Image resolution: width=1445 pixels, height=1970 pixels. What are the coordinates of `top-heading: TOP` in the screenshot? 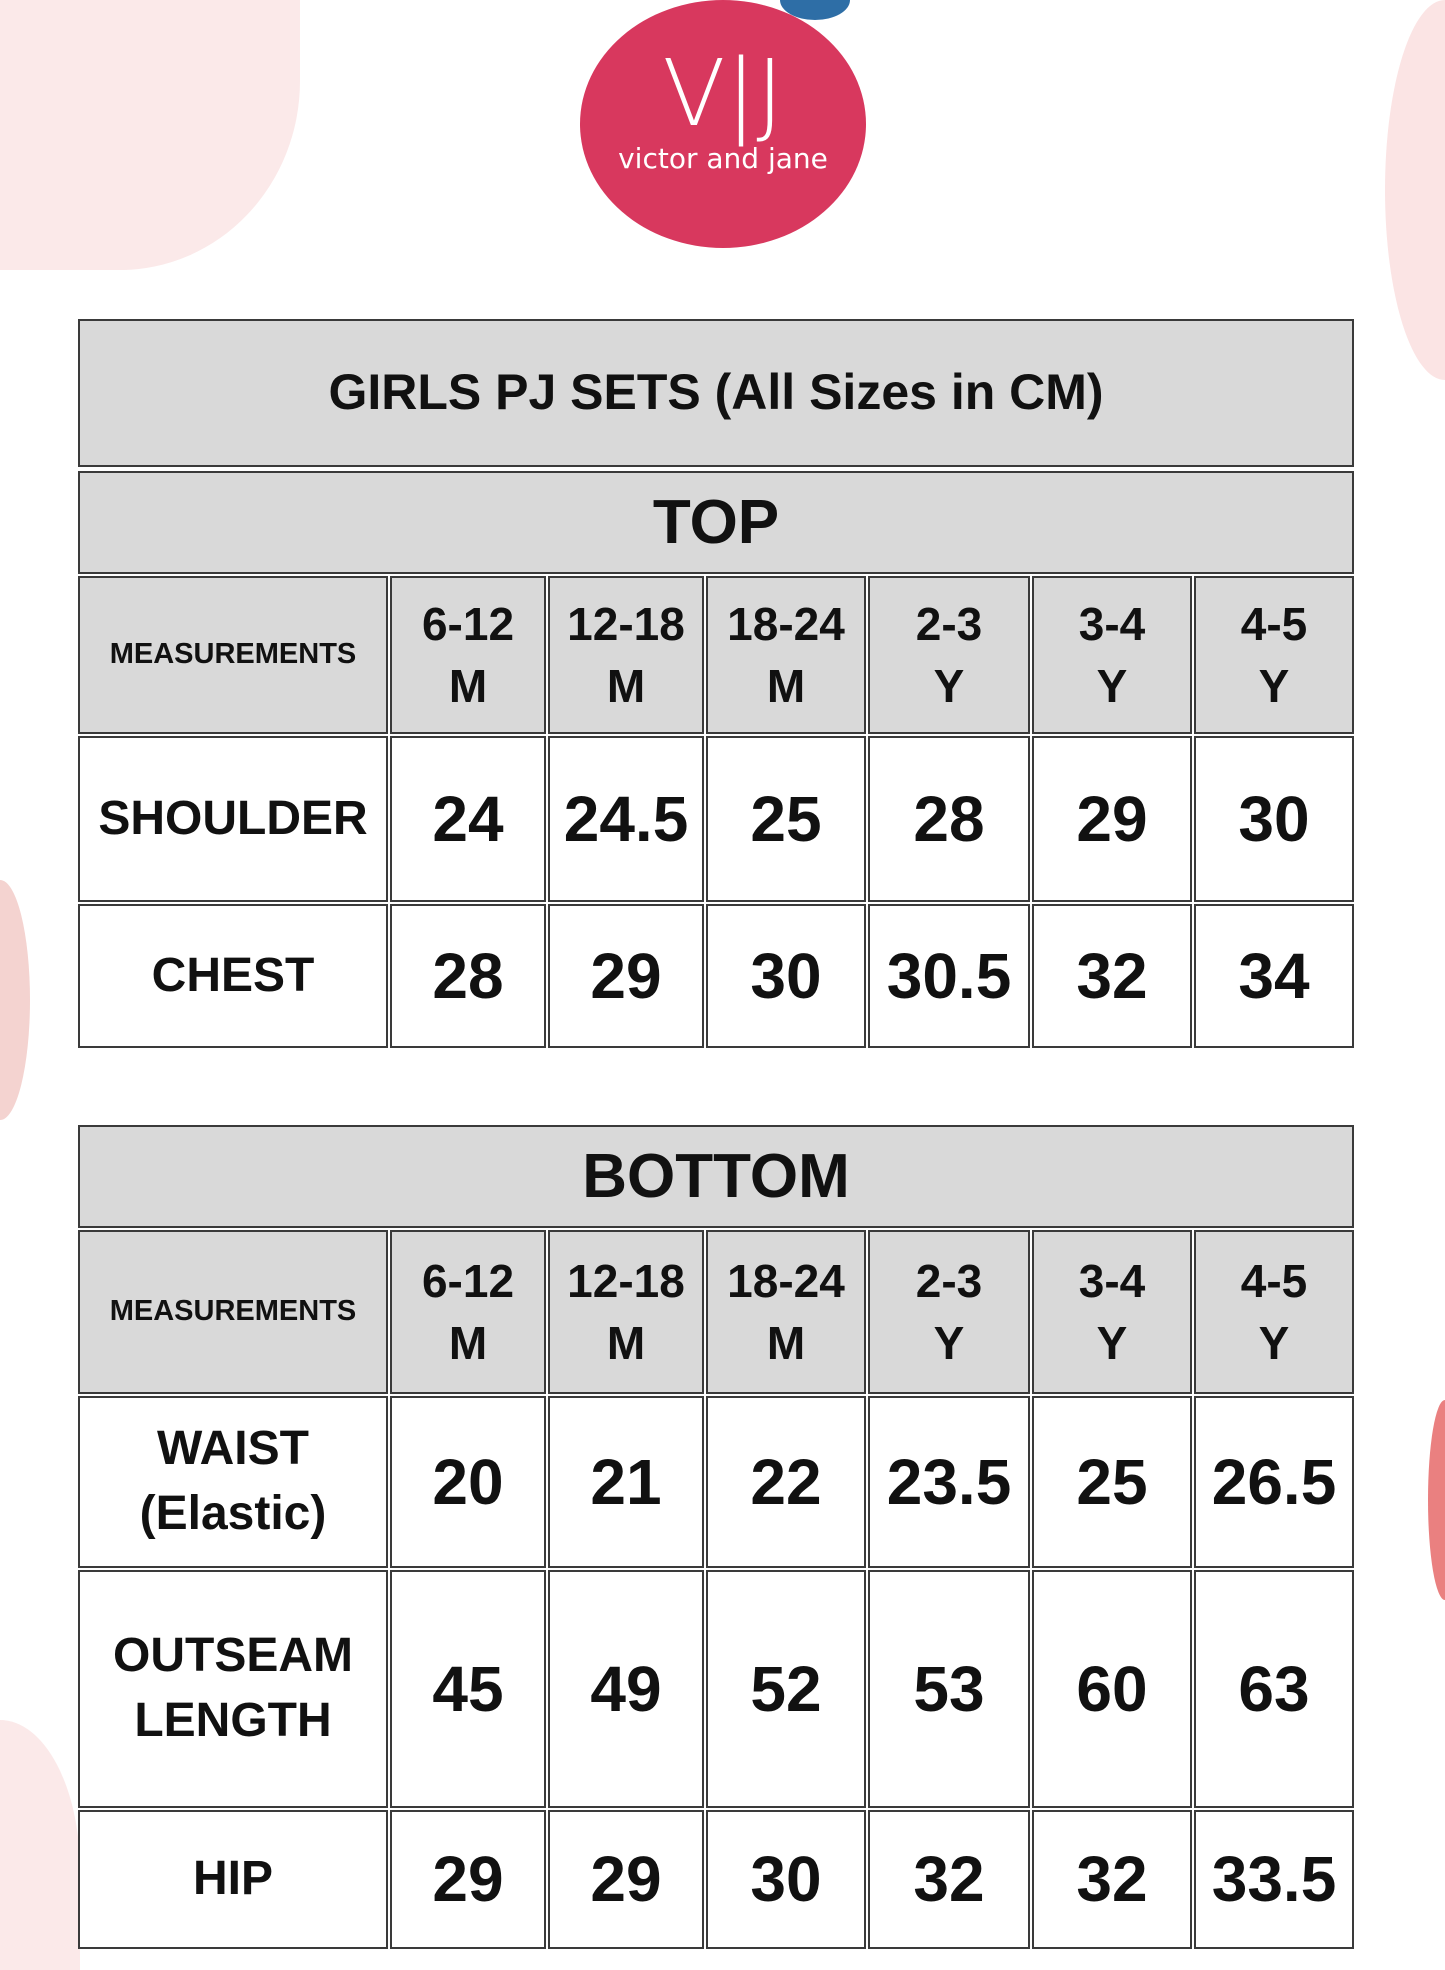 It's located at (716, 522).